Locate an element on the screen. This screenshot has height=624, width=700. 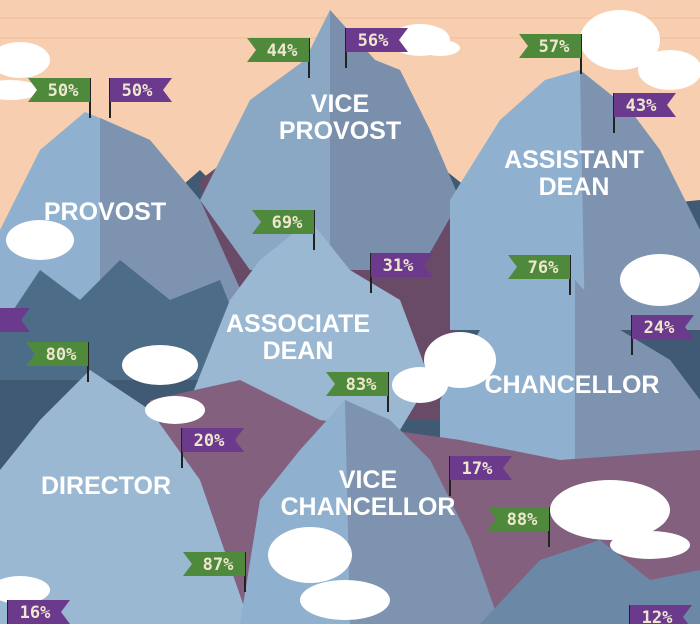
flag-label: 88% is located at coordinates (522, 520).